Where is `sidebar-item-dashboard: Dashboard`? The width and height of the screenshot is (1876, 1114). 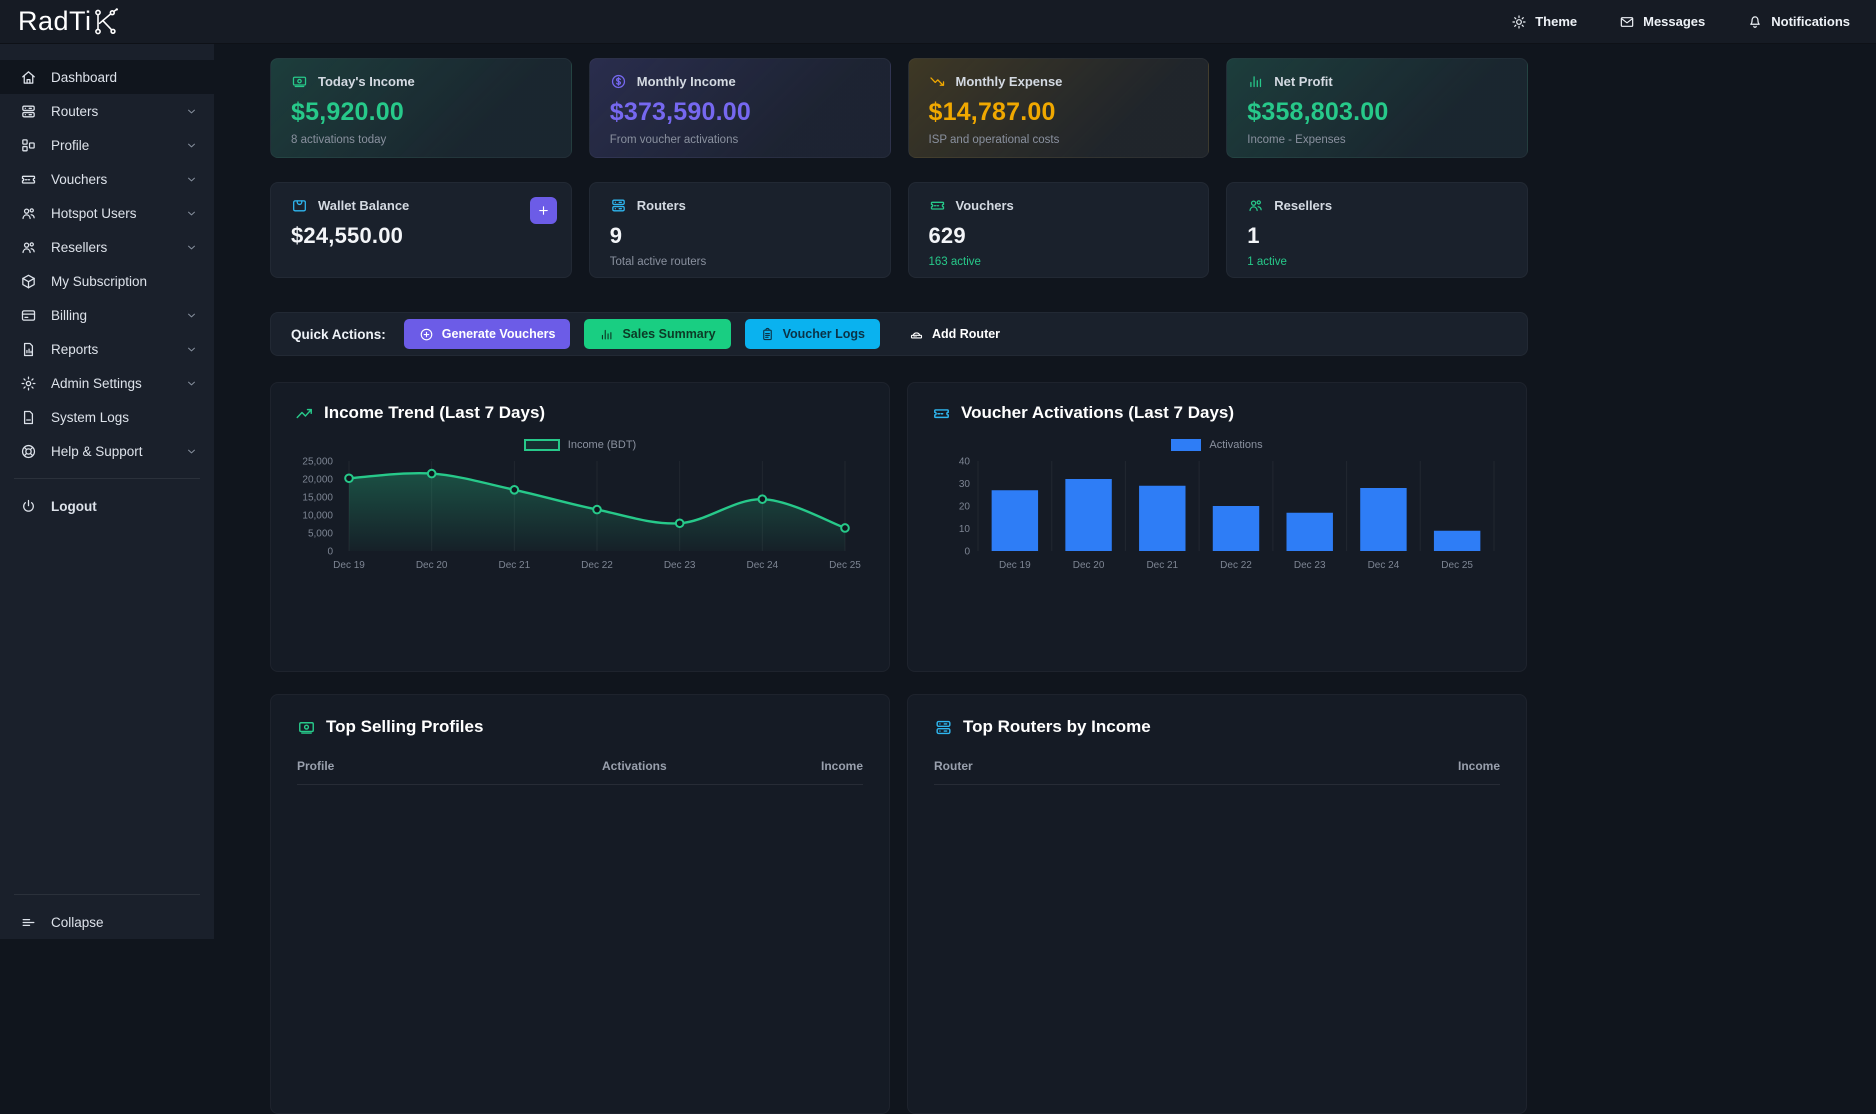 sidebar-item-dashboard: Dashboard is located at coordinates (107, 77).